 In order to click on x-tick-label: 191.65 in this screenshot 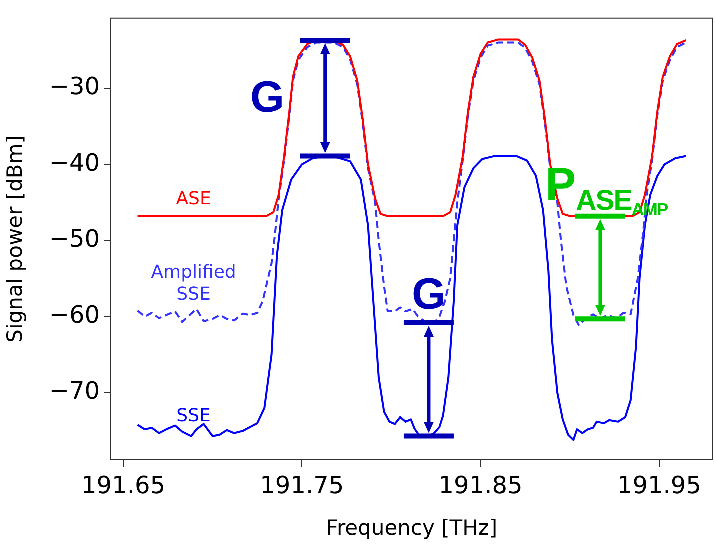, I will do `click(124, 486)`.